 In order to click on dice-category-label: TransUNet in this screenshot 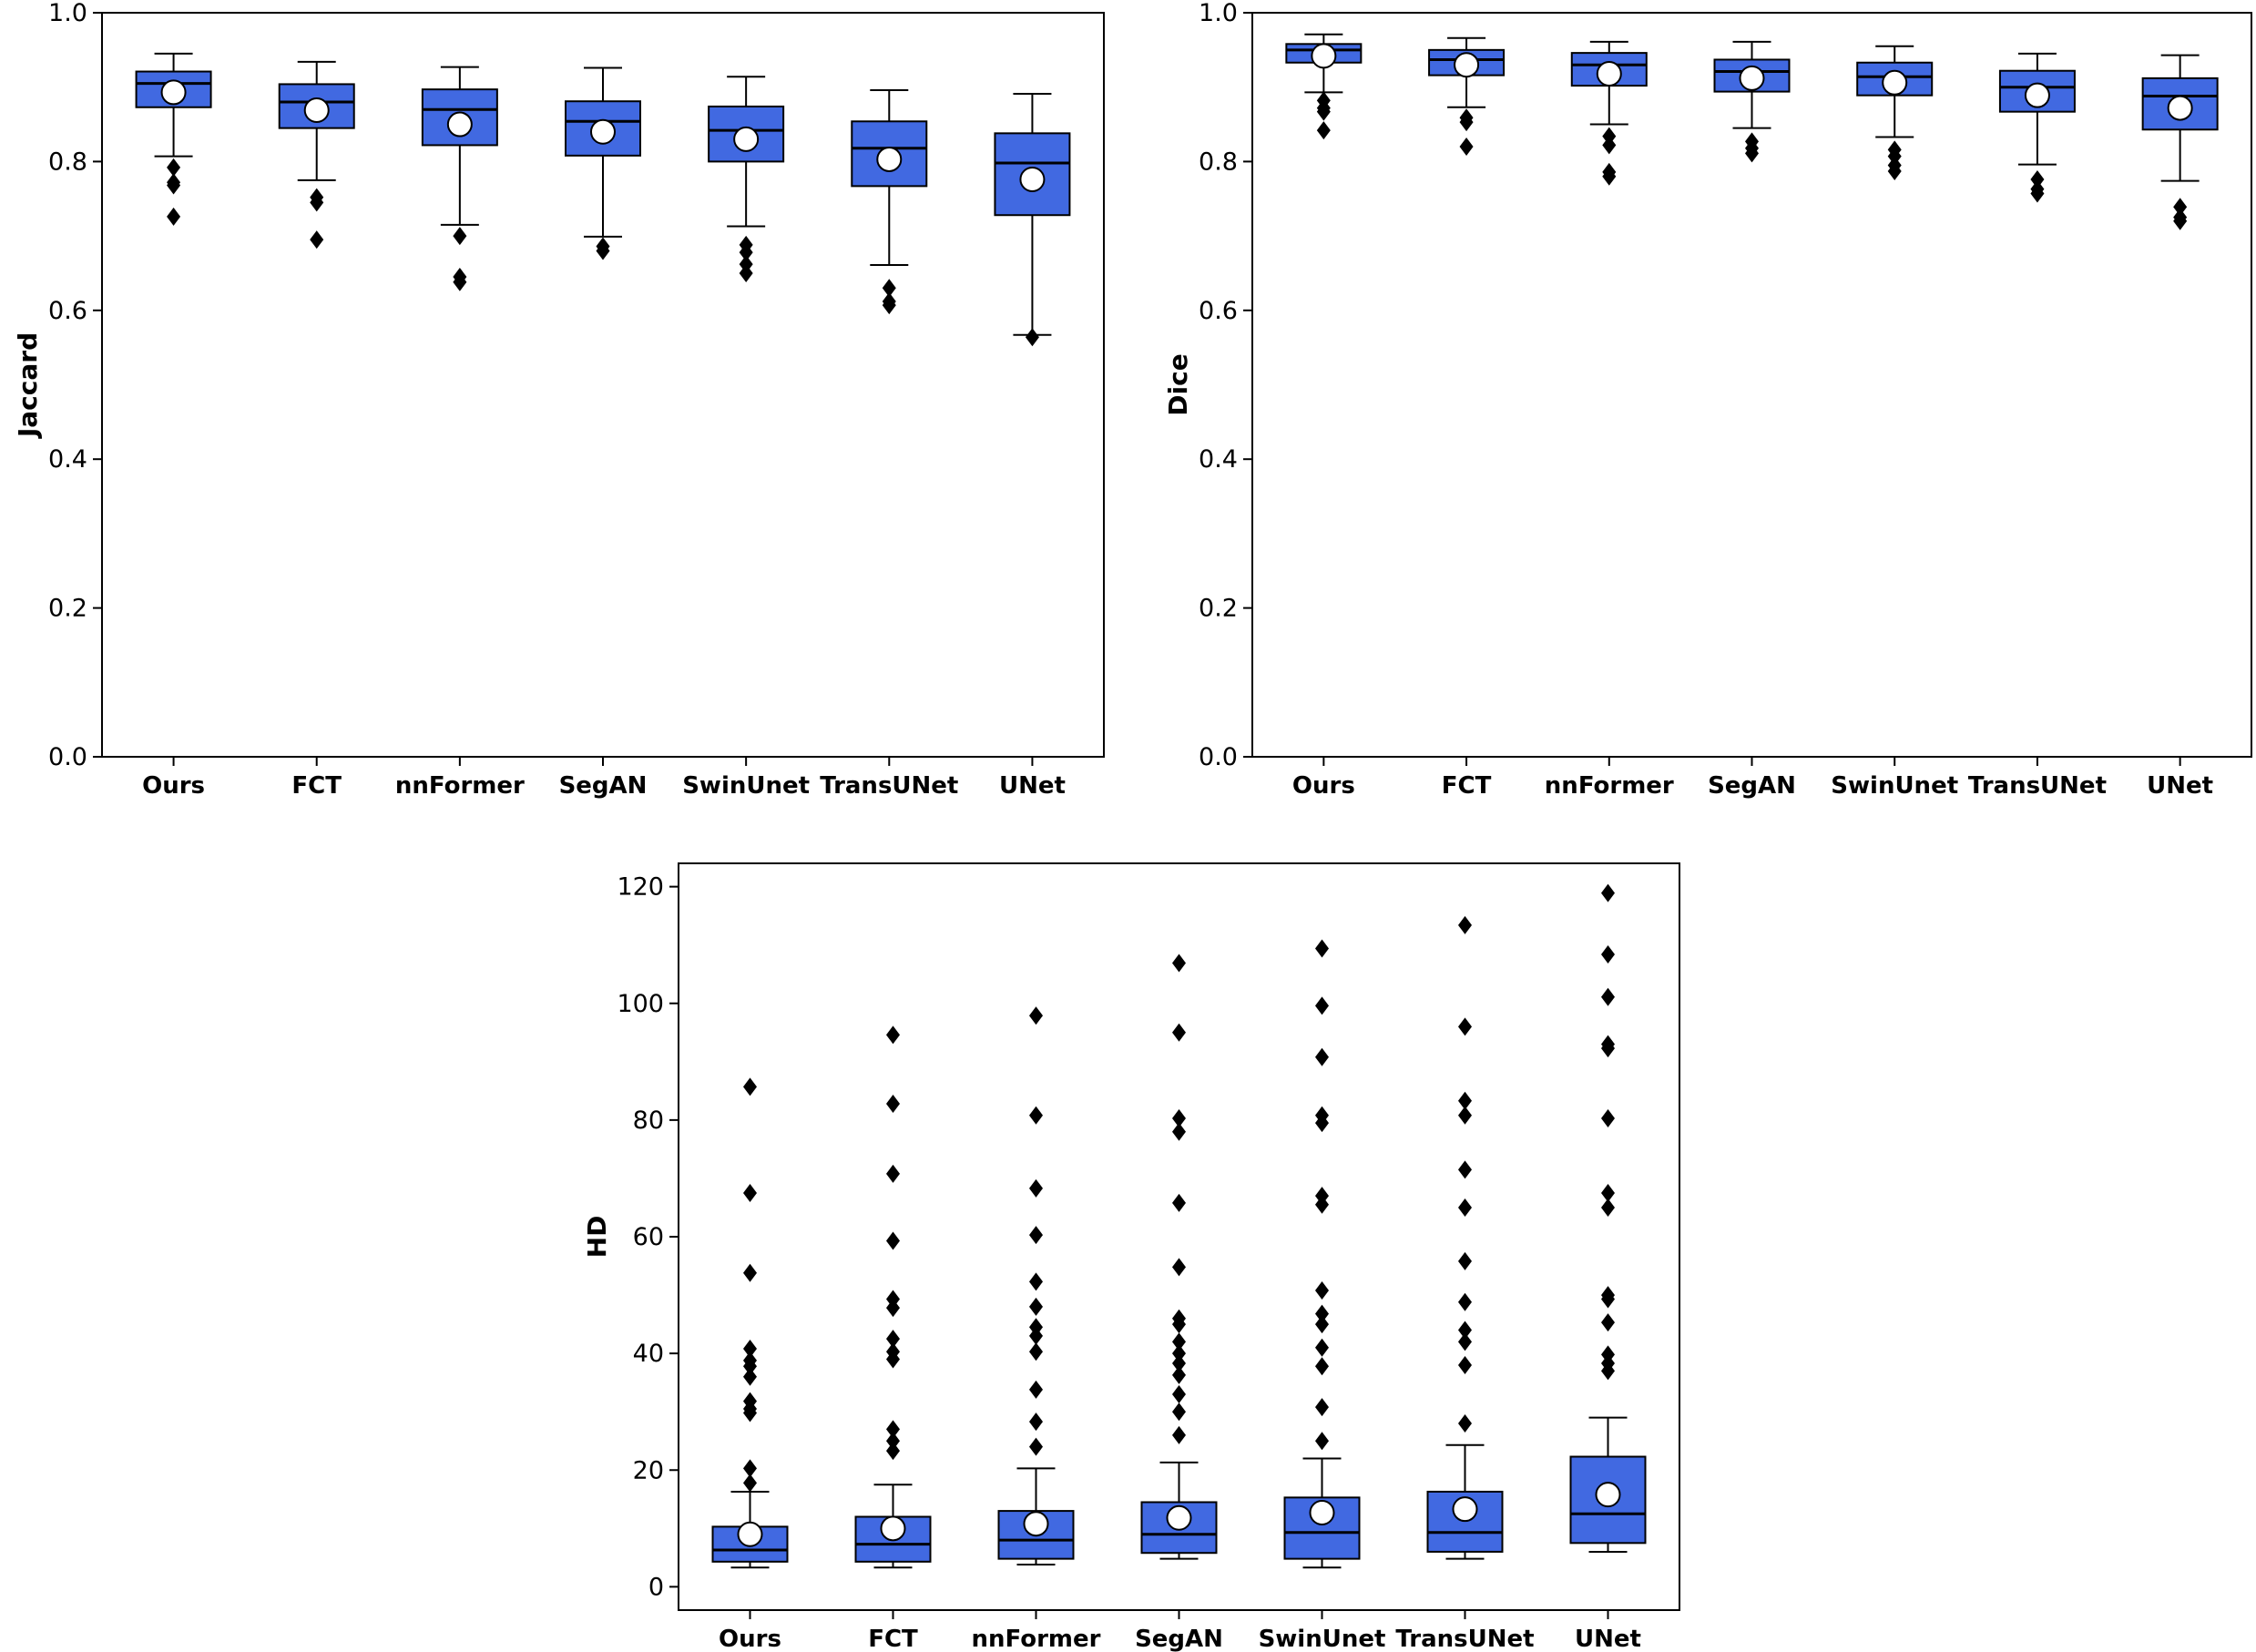, I will do `click(2037, 786)`.